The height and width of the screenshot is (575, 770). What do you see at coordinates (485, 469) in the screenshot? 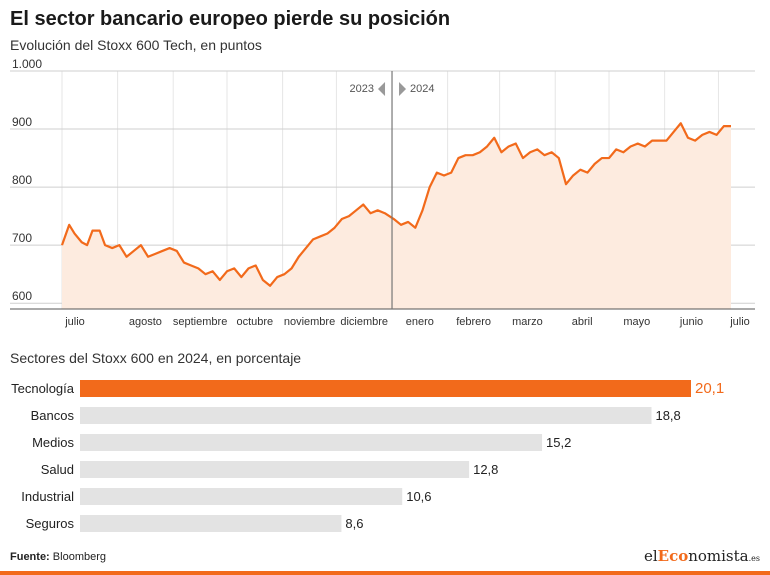
I see `bar-value-label: 12,8` at bounding box center [485, 469].